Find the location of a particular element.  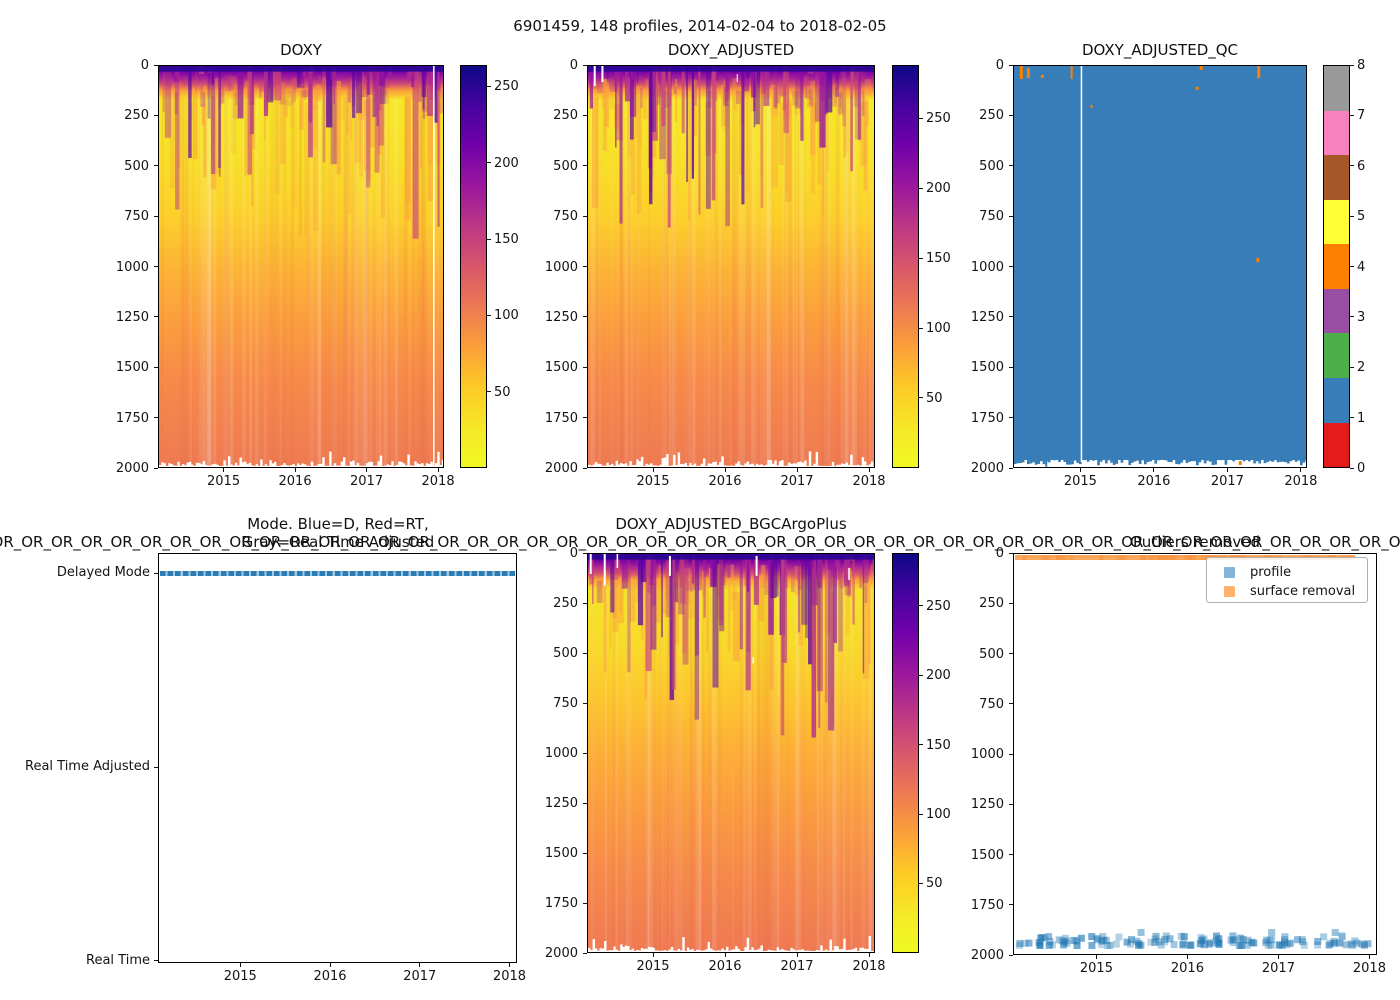

legend-item-profile: profile is located at coordinates (1295, 572).